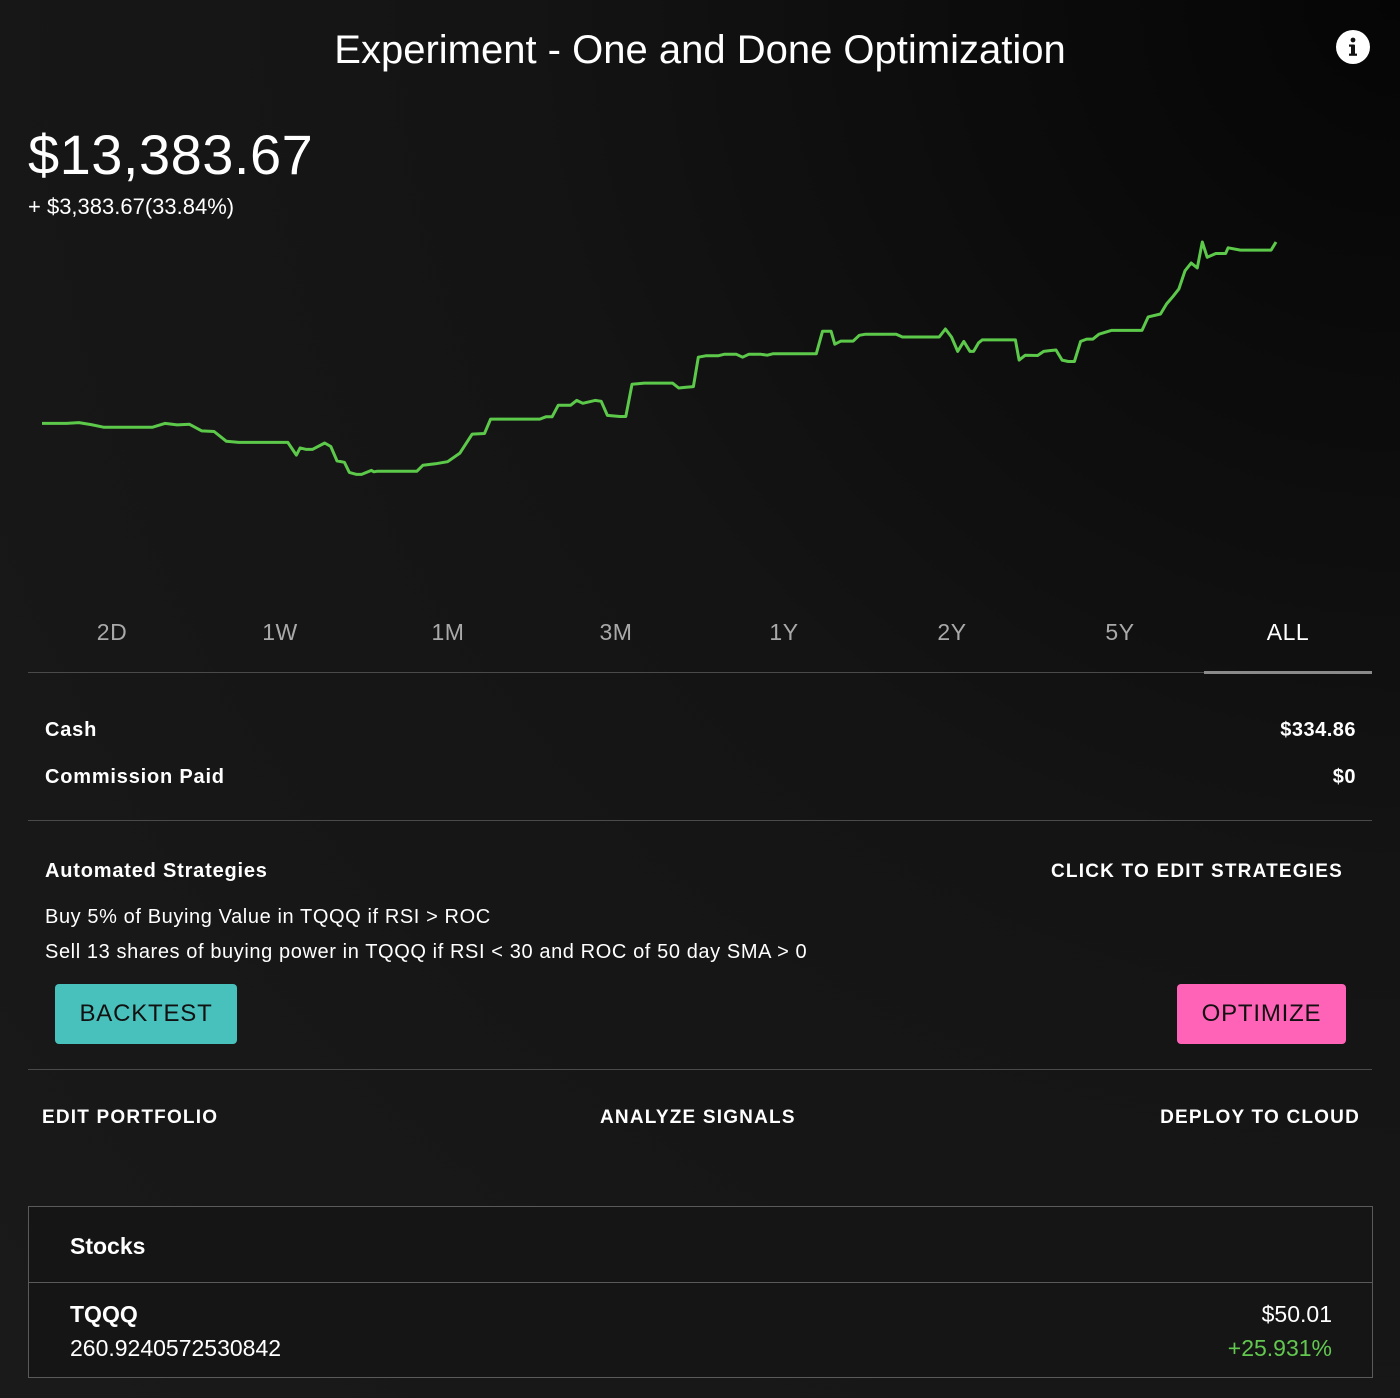 The height and width of the screenshot is (1398, 1400). I want to click on stock-symbol: TQQQ, so click(104, 1314).